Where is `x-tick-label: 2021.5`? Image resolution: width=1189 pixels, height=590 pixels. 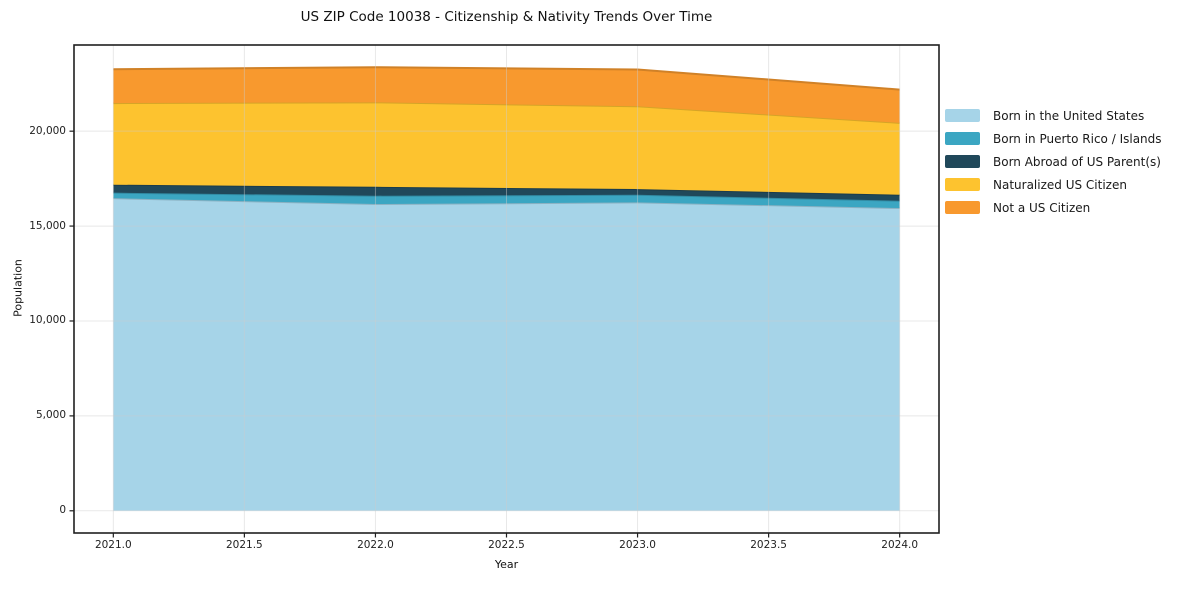 x-tick-label: 2021.5 is located at coordinates (244, 545).